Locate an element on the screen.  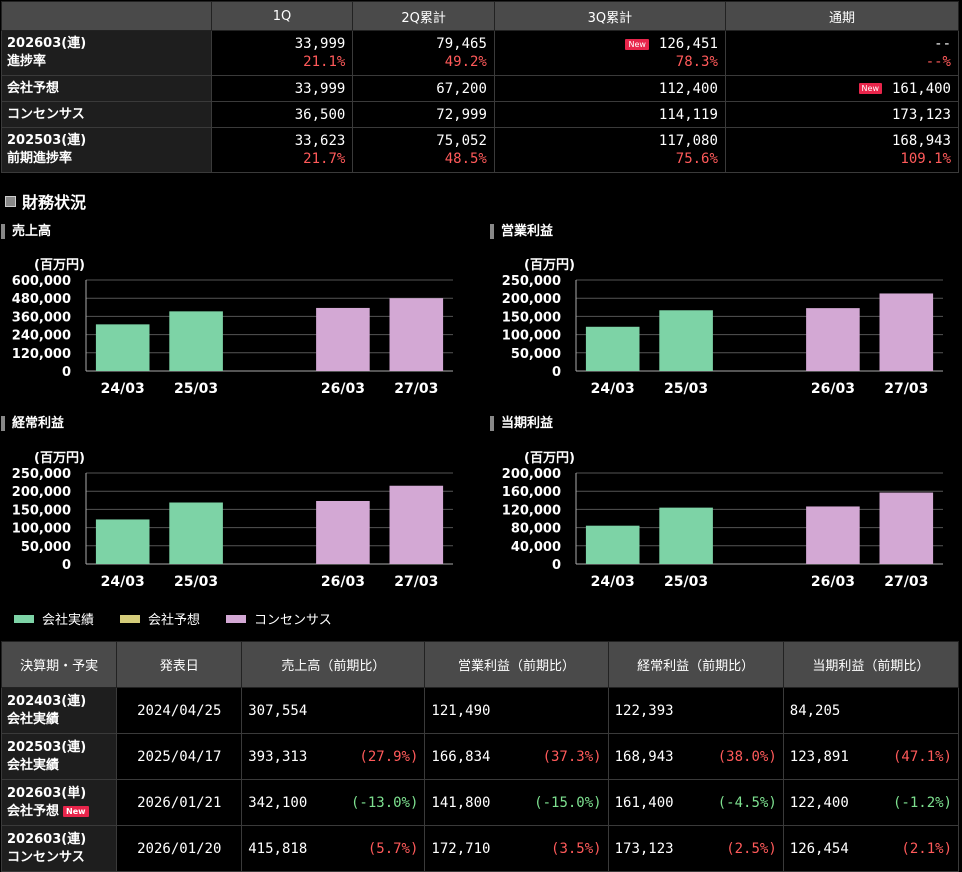
chart-title-net-income: 当期利益 is located at coordinates (521, 423).